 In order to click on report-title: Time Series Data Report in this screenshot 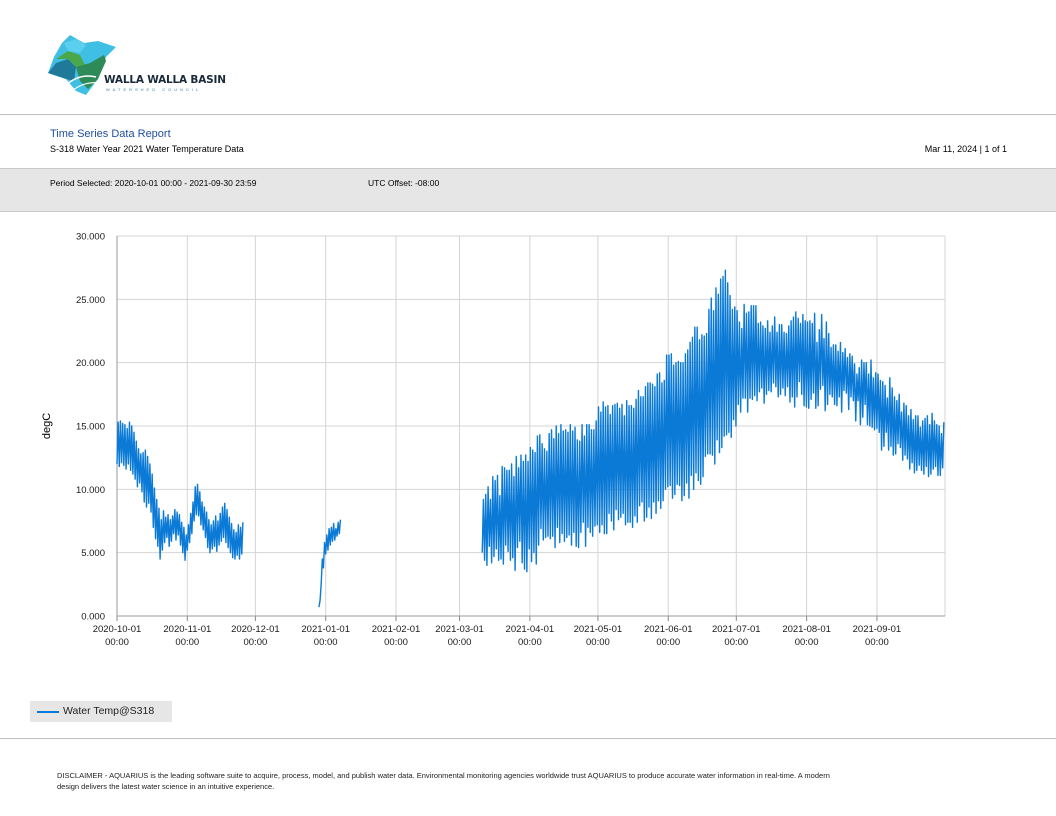, I will do `click(110, 134)`.